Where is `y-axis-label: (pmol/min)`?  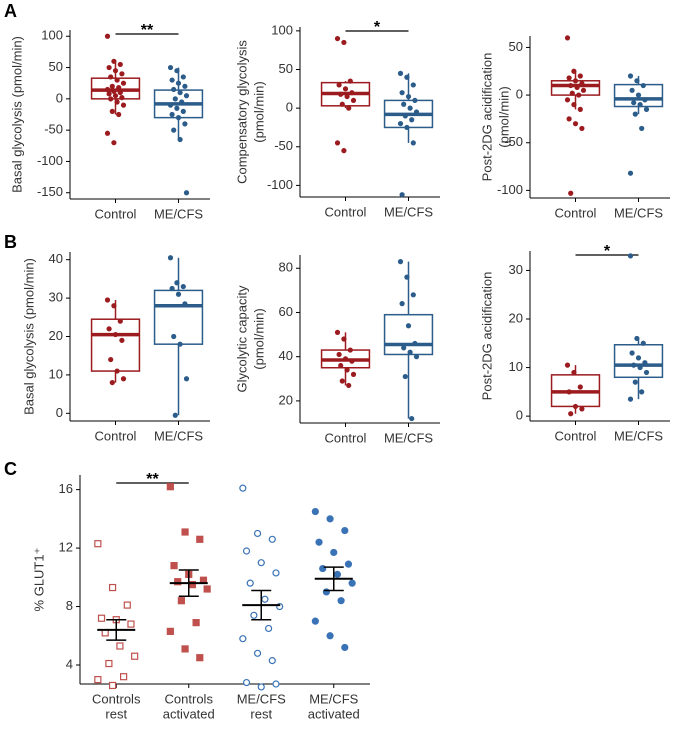
y-axis-label: (pmol/min) is located at coordinates (503, 116).